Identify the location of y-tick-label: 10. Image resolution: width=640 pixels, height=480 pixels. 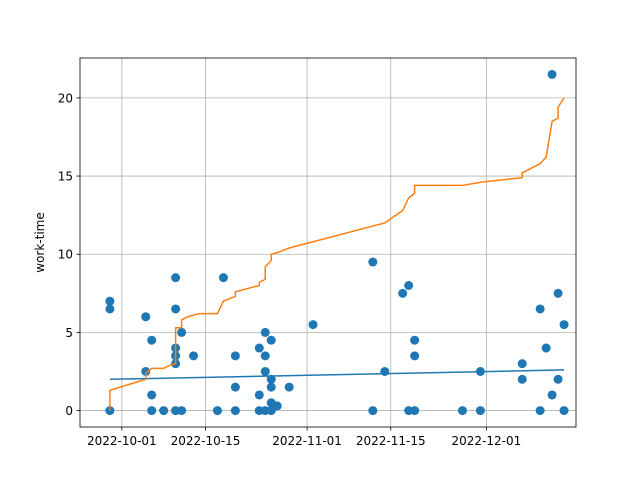
(65, 255).